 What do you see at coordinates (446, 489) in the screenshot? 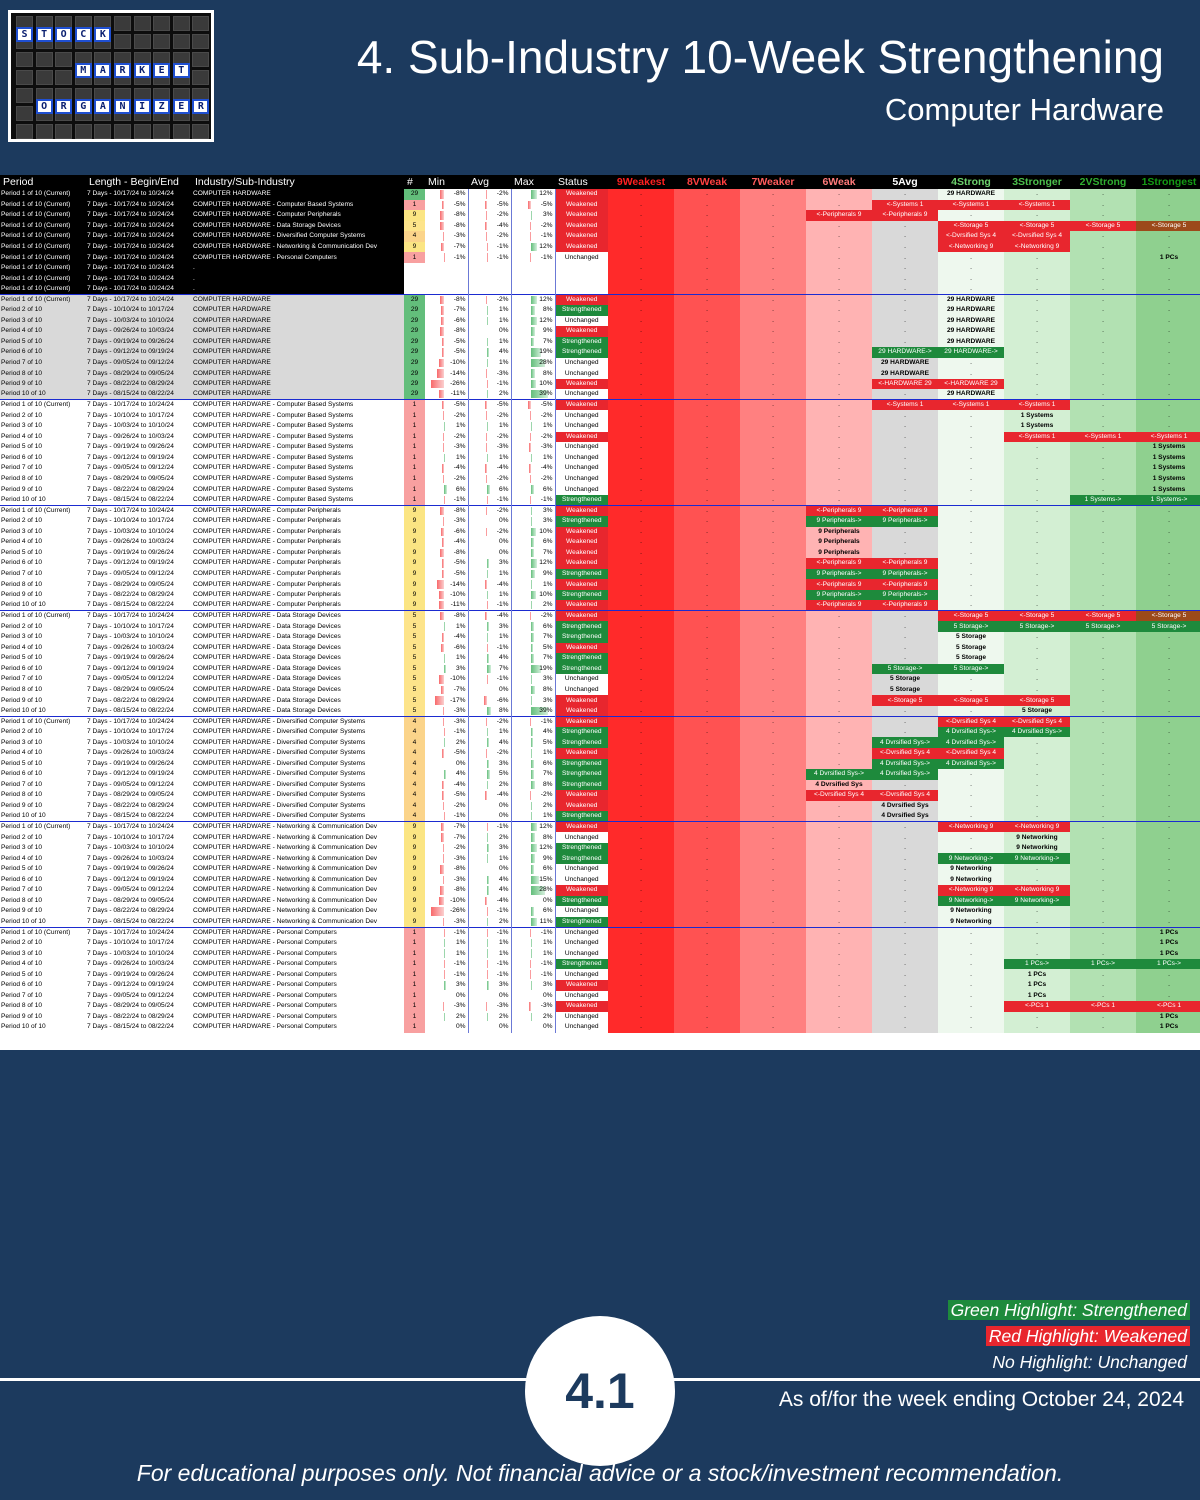
I see `min-cell: 6%` at bounding box center [446, 489].